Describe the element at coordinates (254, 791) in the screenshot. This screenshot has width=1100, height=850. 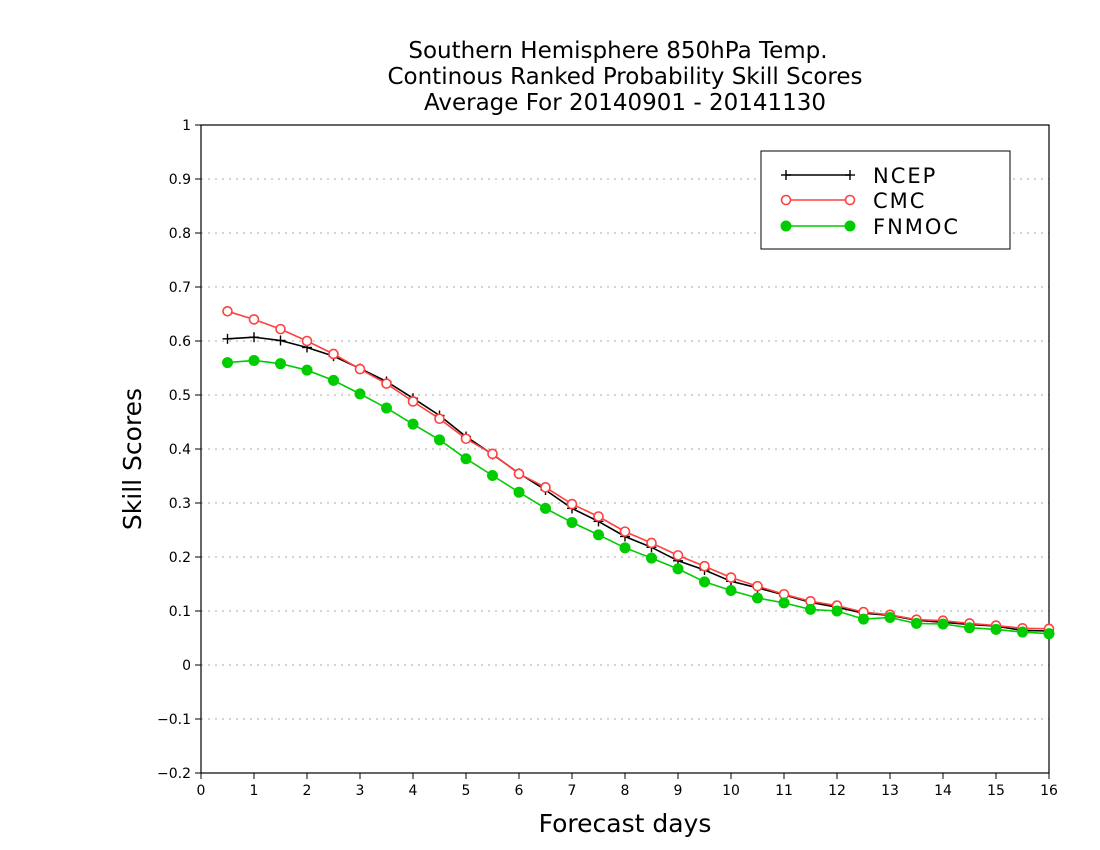
I see `x-tick-label: 1` at that location.